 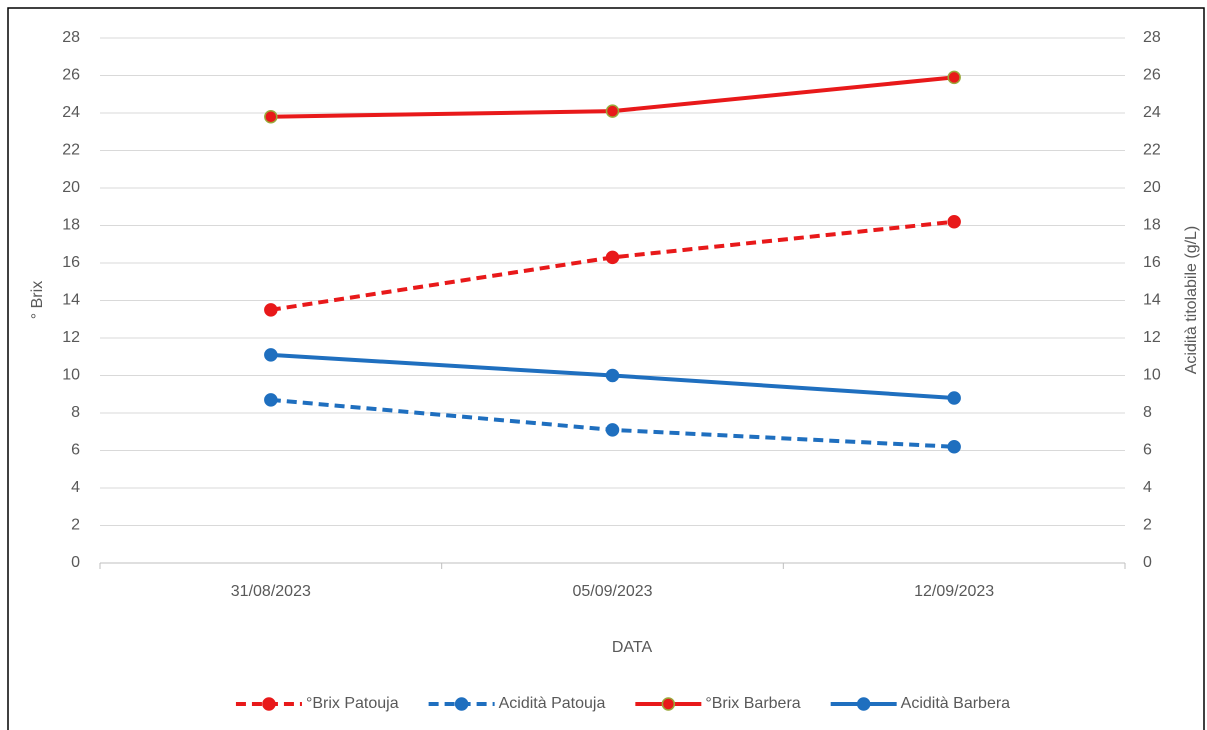 What do you see at coordinates (612, 591) in the screenshot?
I see `x-tick-label: 05/09/2023` at bounding box center [612, 591].